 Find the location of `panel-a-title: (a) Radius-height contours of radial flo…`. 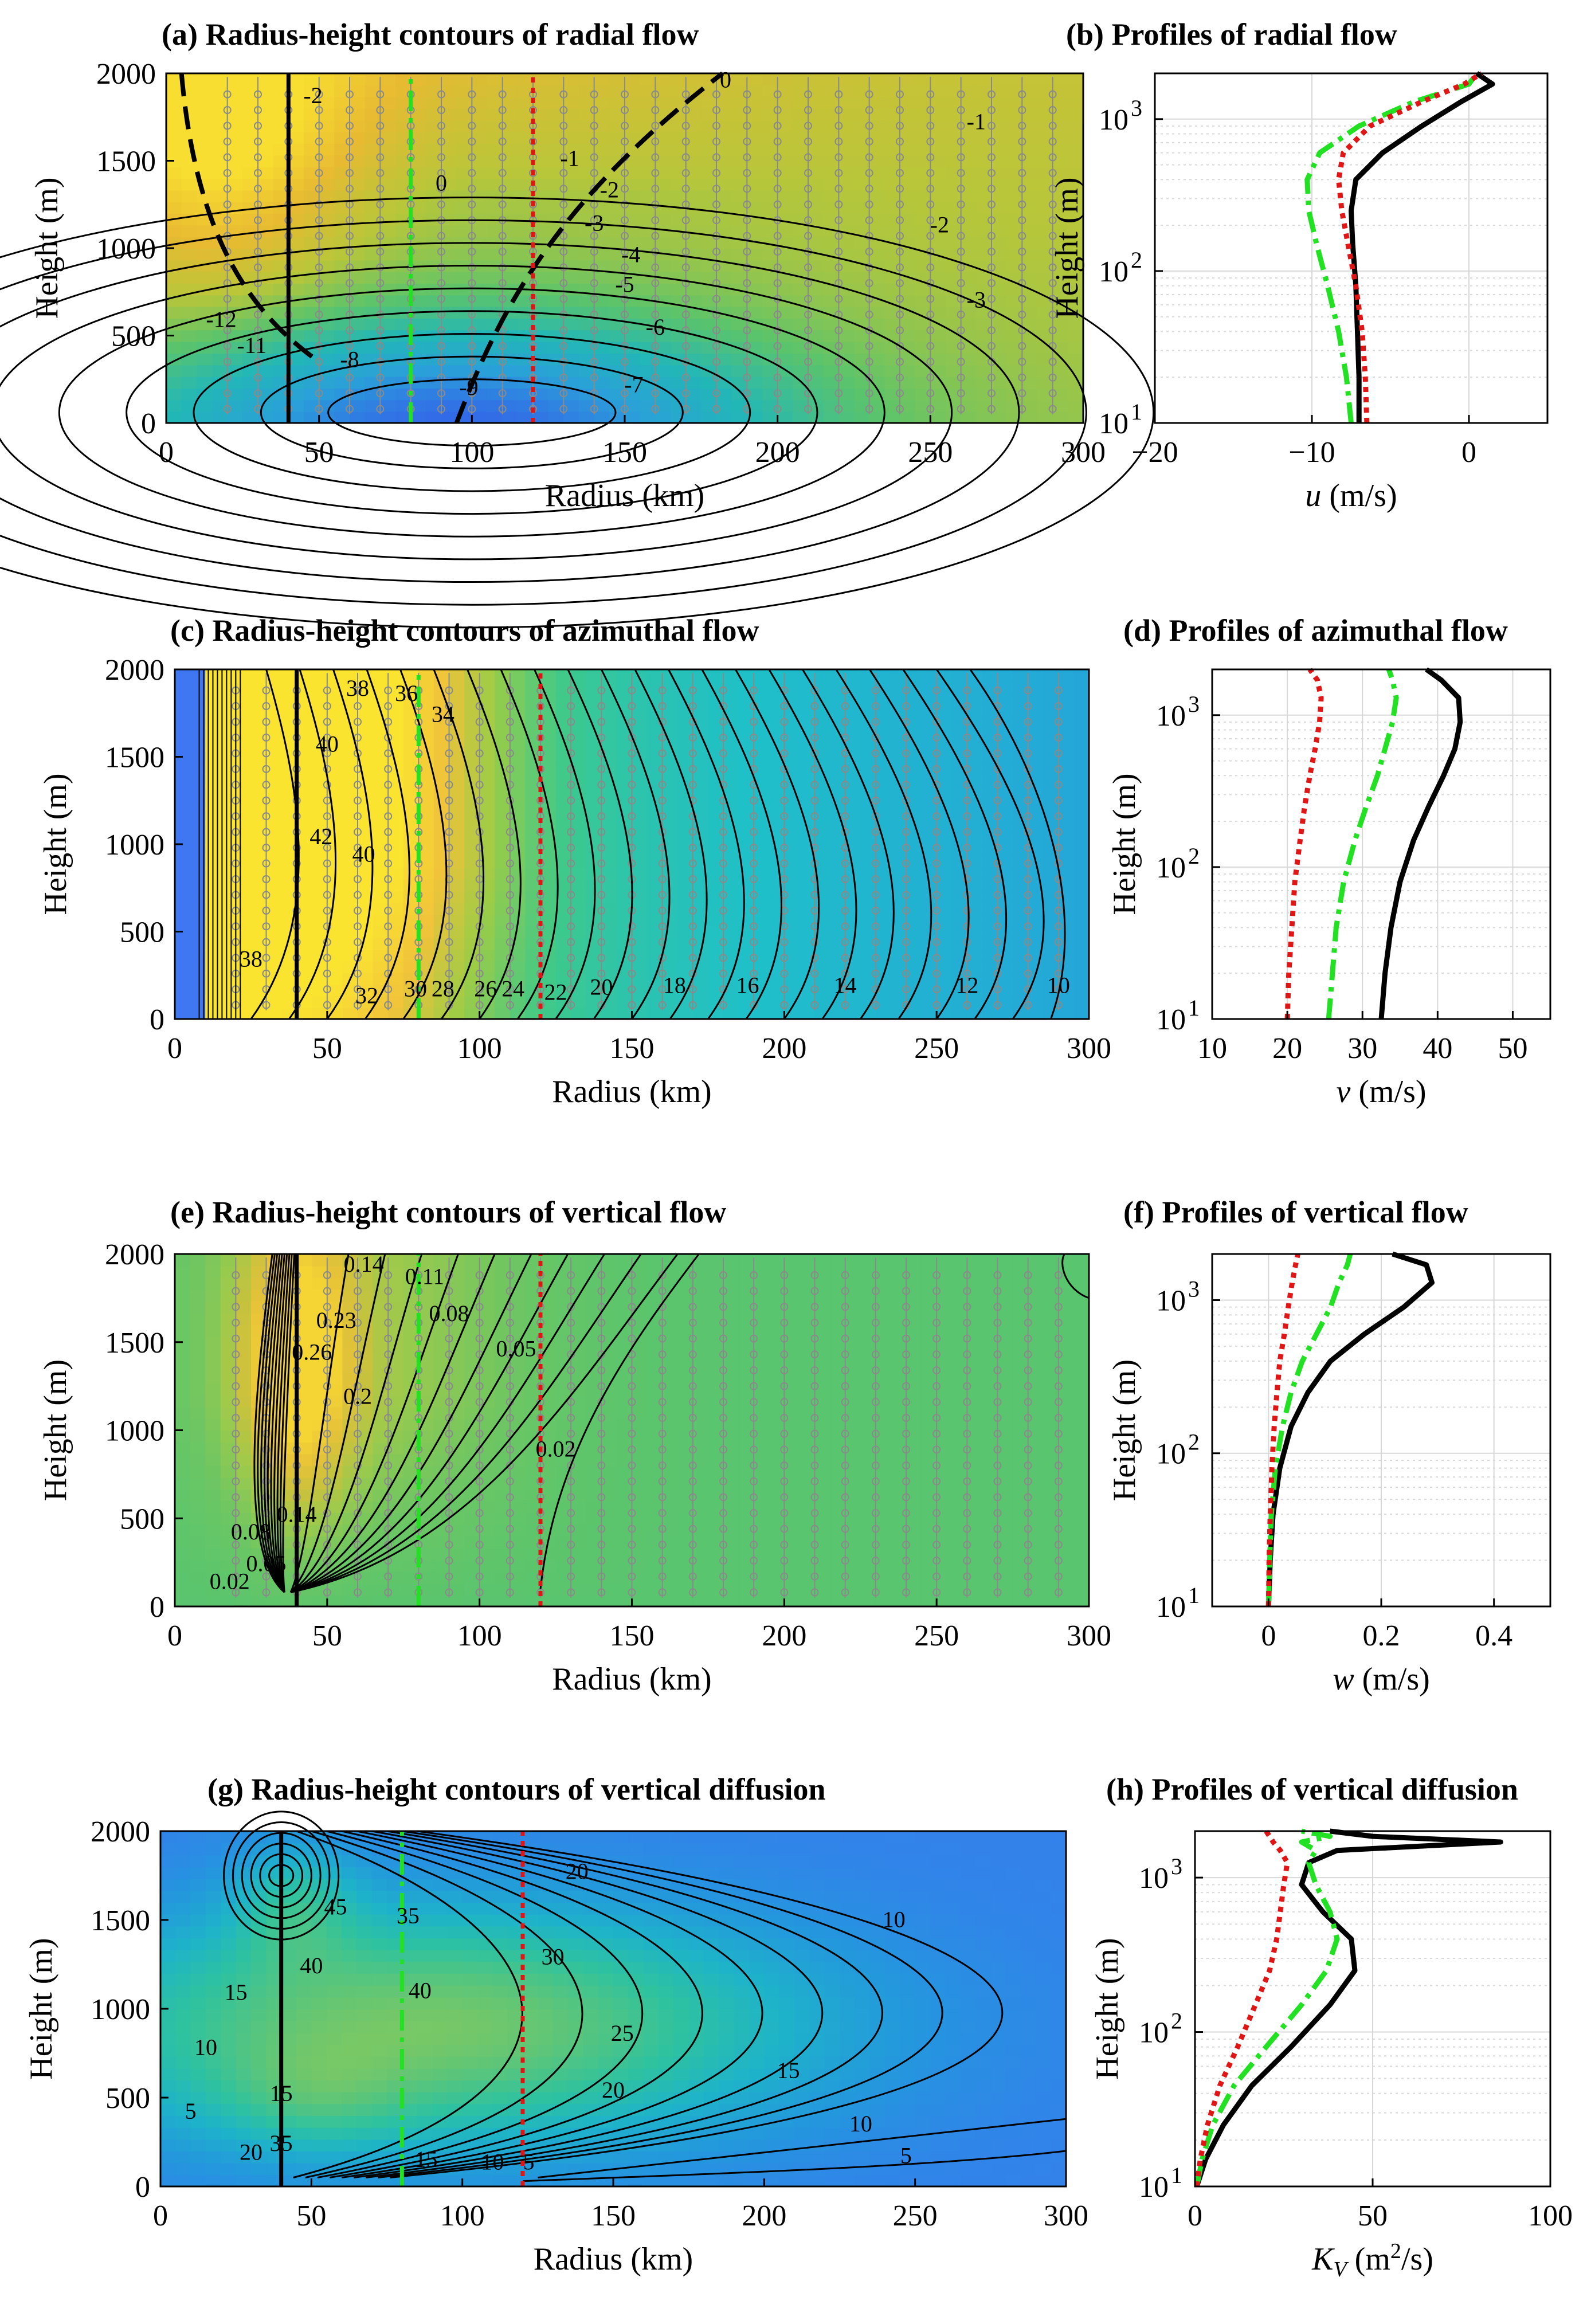

panel-a-title: (a) Radius-height contours of radial flo… is located at coordinates (430, 34).